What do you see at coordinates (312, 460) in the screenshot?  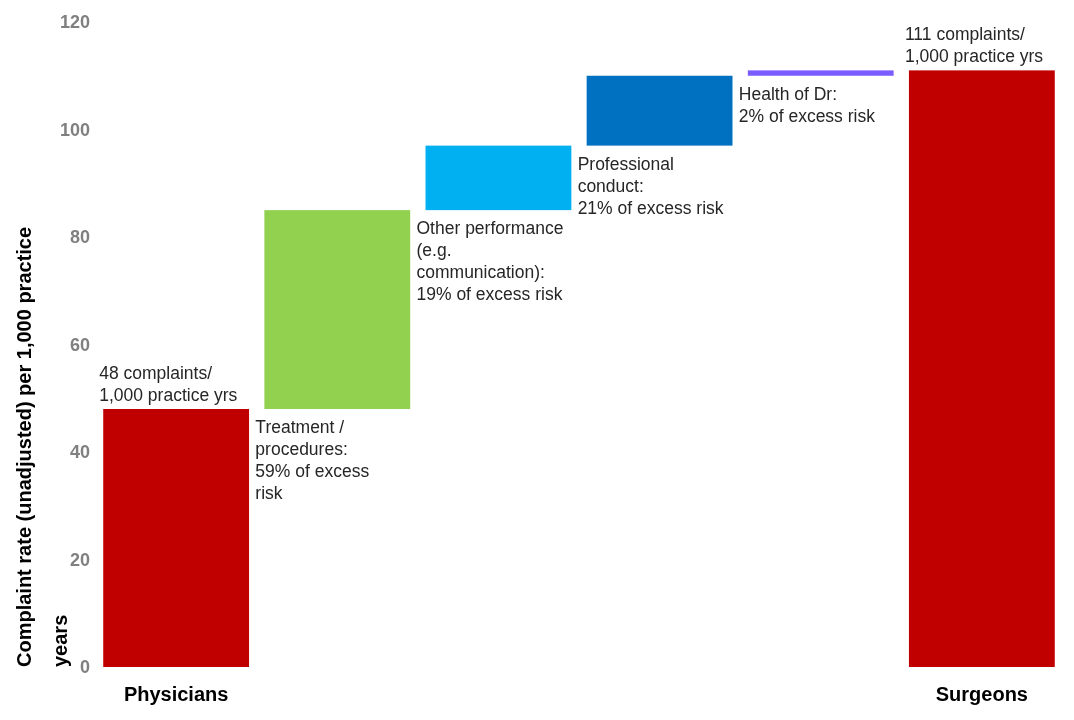 I see `annotation: Treatment / procedures: 59% of excess risk` at bounding box center [312, 460].